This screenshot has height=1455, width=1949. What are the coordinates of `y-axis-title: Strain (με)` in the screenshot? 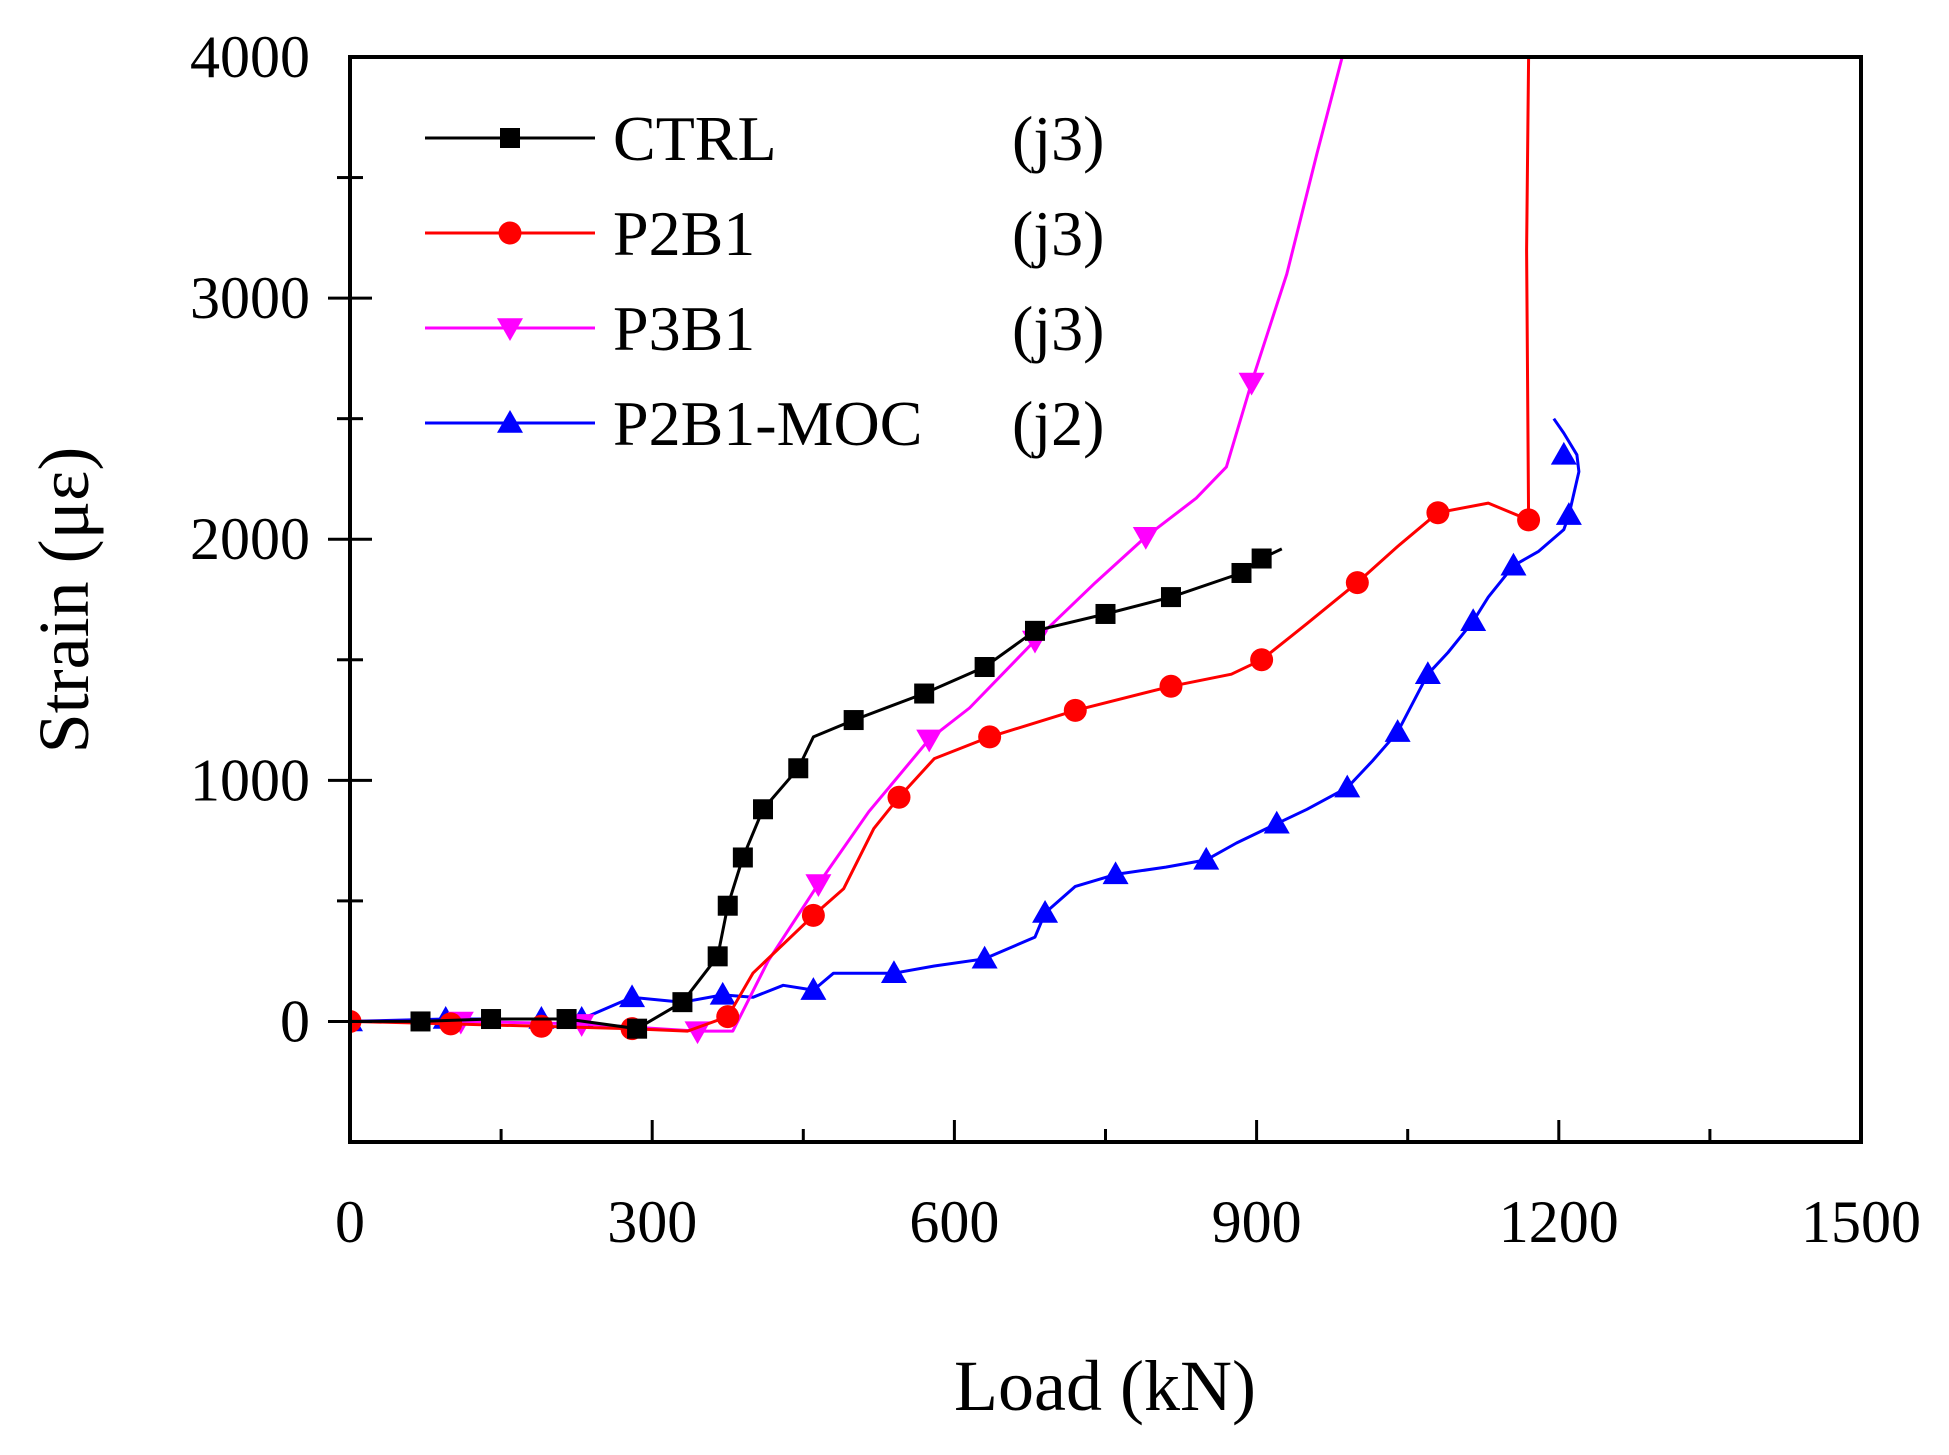 It's located at (64, 600).